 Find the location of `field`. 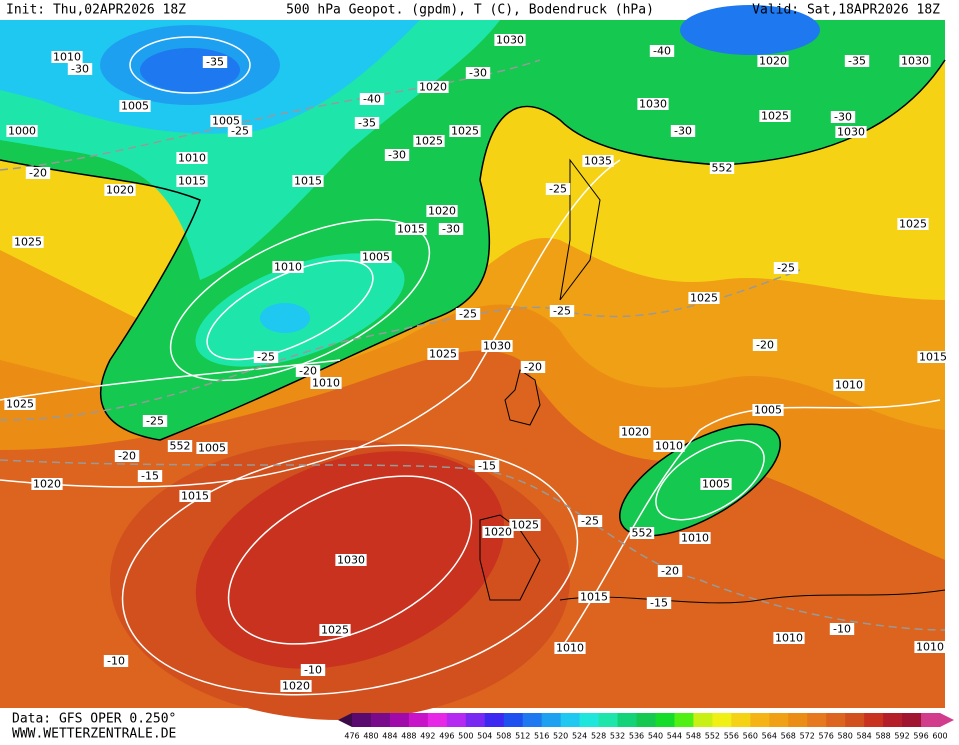

field is located at coordinates (750, 30).